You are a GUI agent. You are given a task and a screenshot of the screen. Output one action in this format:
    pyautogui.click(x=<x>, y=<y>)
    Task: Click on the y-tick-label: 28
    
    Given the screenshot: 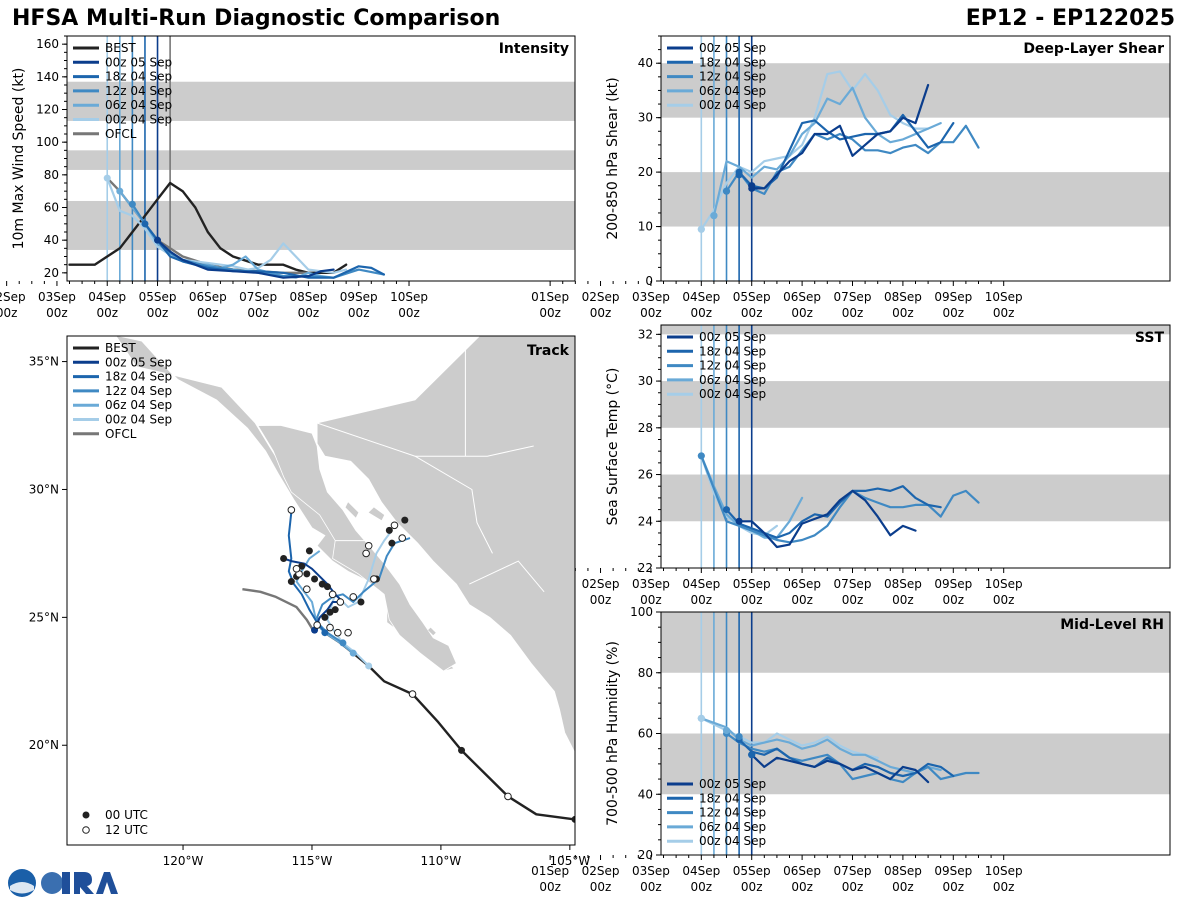 What is the action you would take?
    pyautogui.click(x=645, y=428)
    